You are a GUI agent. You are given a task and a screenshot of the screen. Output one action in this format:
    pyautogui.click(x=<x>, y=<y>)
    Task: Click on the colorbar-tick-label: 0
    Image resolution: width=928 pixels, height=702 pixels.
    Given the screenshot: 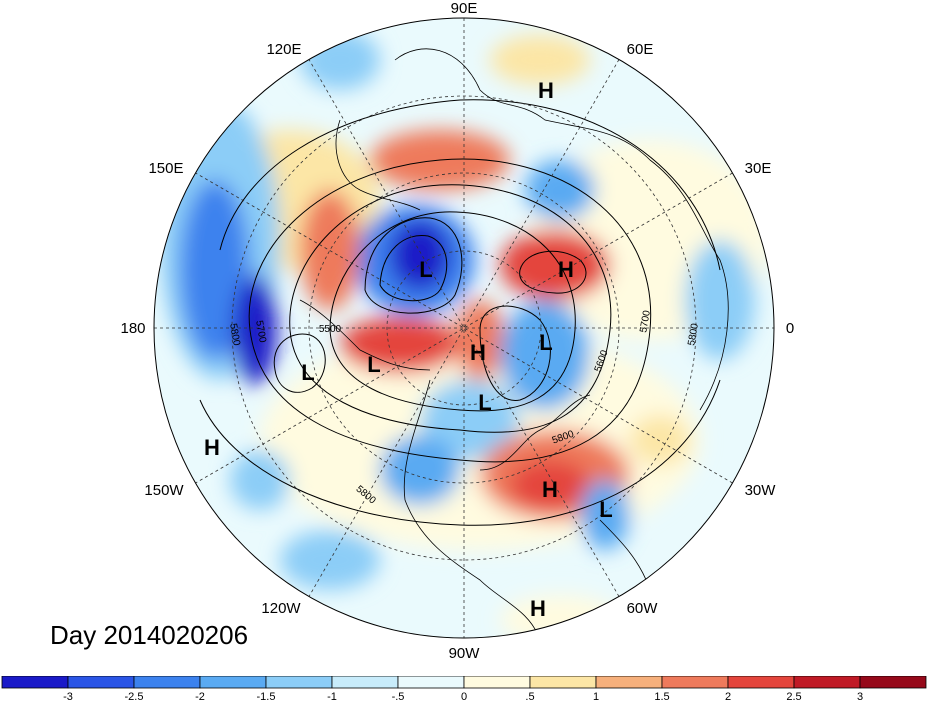 What is the action you would take?
    pyautogui.click(x=464, y=696)
    